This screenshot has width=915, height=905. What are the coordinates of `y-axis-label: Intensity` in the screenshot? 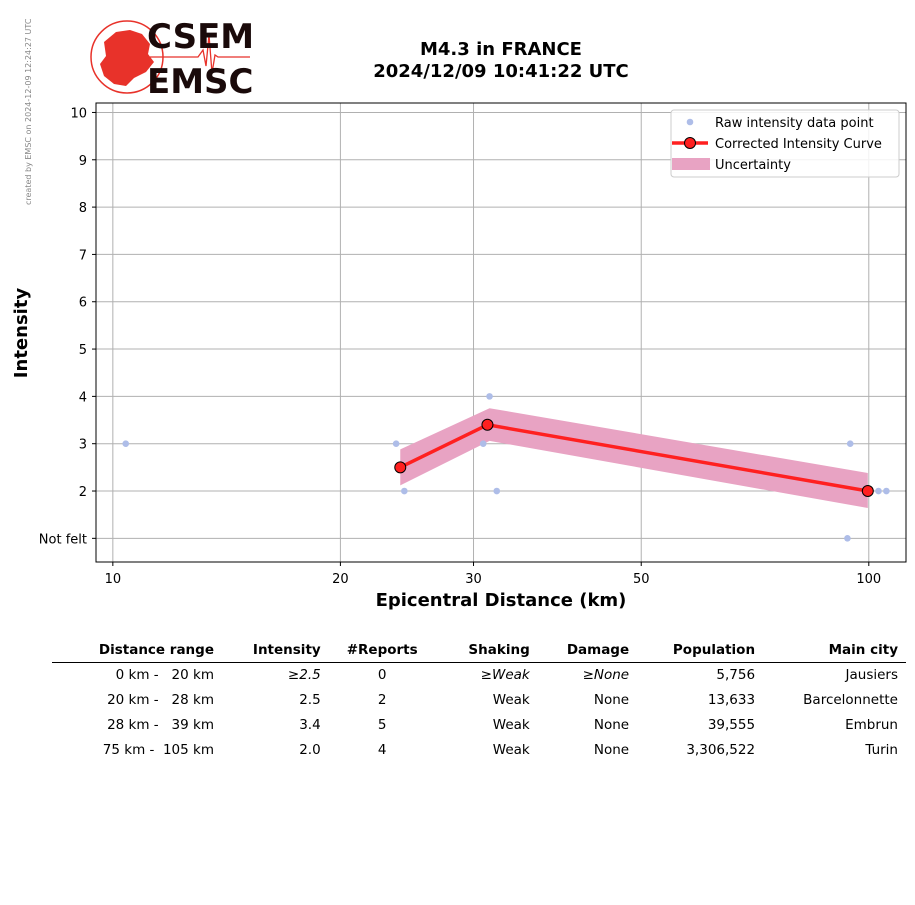 It's located at (21, 333).